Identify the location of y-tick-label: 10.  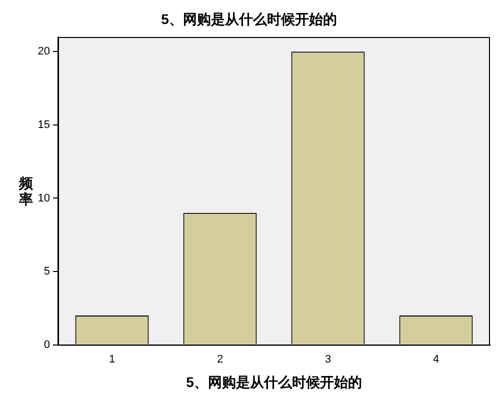
(44, 198).